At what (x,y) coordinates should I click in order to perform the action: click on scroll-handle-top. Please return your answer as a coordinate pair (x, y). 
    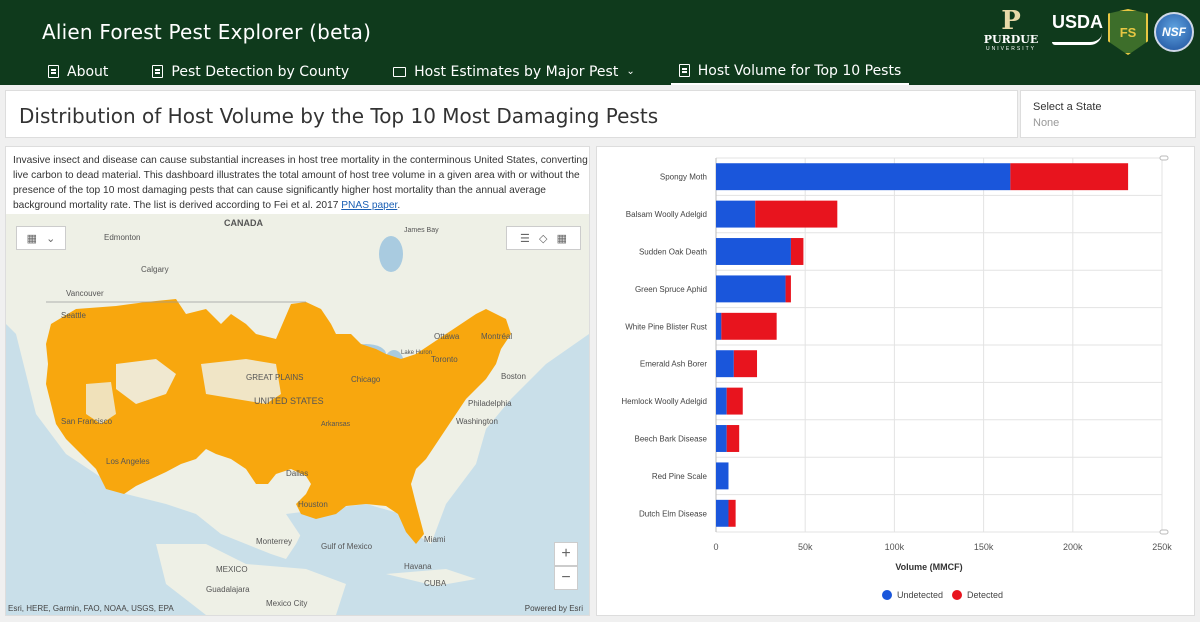
    Looking at the image, I should click on (1164, 158).